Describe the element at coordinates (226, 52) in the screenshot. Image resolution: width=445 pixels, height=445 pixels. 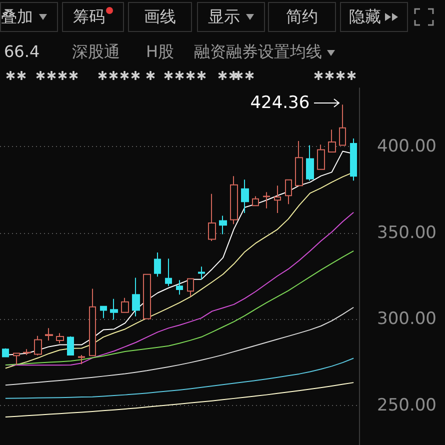
I see `text: 融资融券` at that location.